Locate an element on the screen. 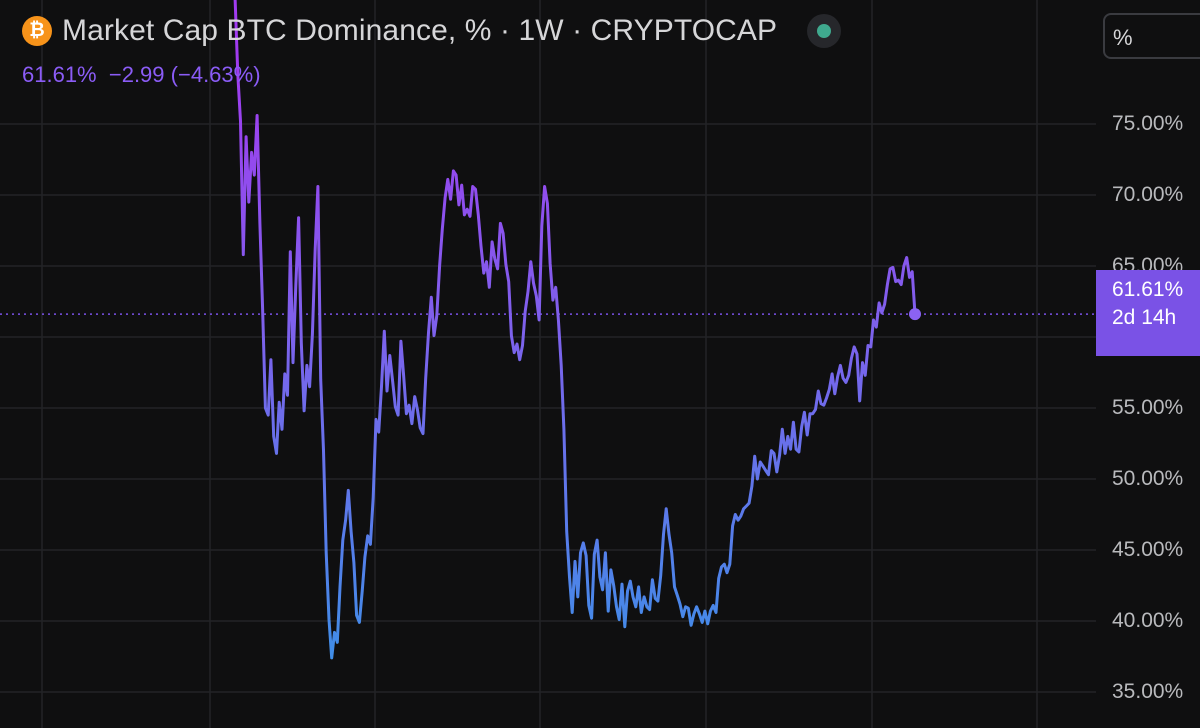 Image resolution: width=1200 pixels, height=728 pixels. bitcoin-icon: ₿ is located at coordinates (37, 31).